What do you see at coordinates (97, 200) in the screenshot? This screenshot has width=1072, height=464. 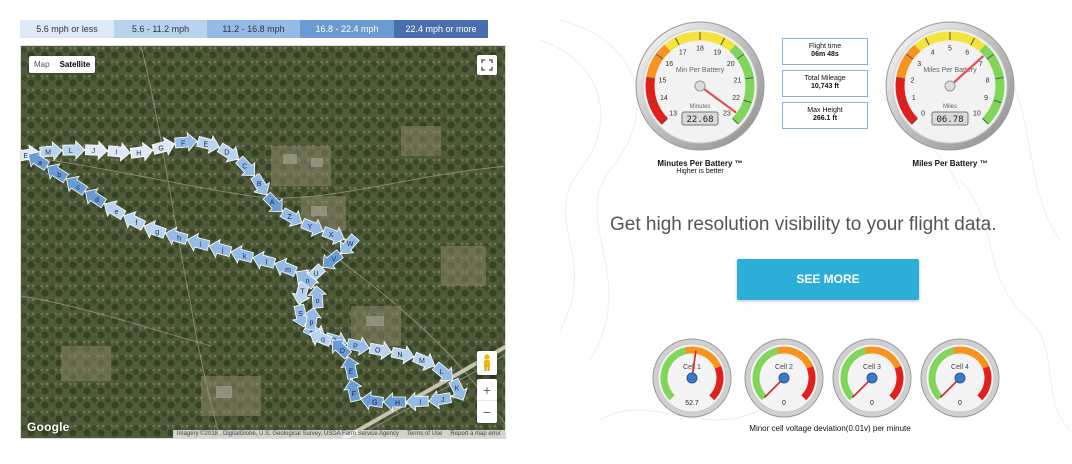 I see `speed-marker-label: d` at bounding box center [97, 200].